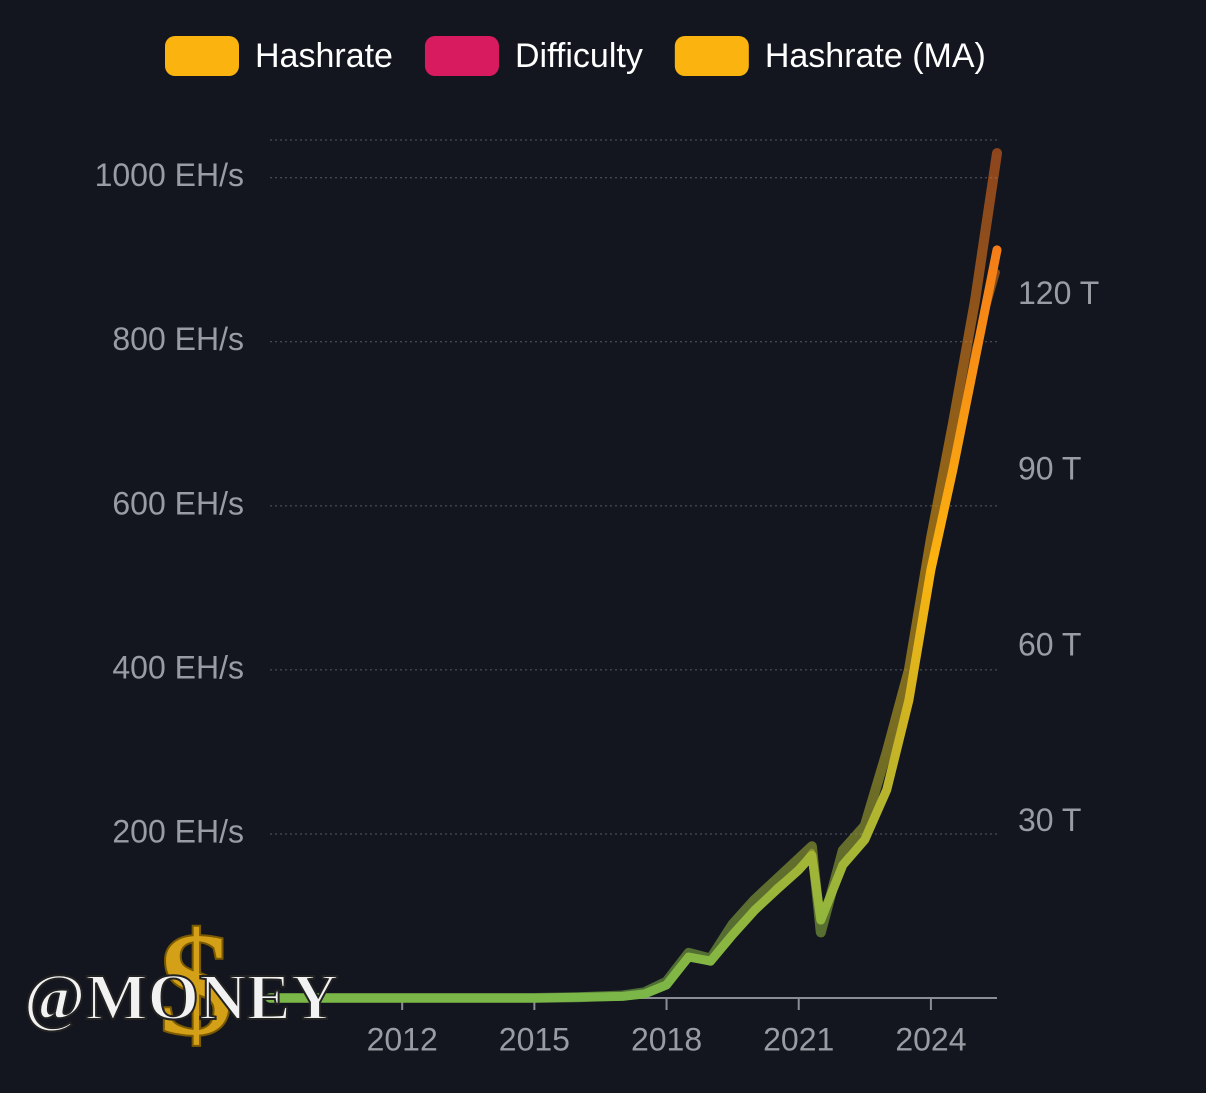 Image resolution: width=1206 pixels, height=1093 pixels. I want to click on y2-tick-label: 90 T, so click(1049, 469).